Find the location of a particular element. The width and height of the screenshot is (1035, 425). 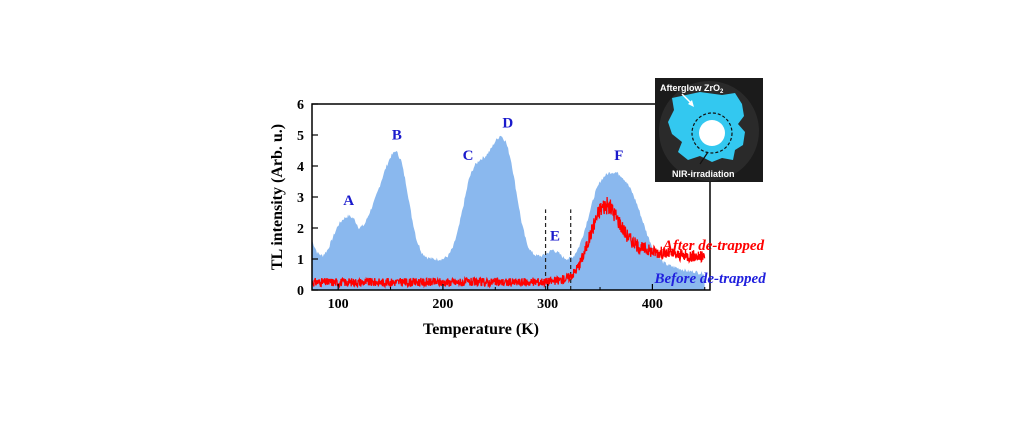

y-tick-label-5: 5 is located at coordinates (300, 136).